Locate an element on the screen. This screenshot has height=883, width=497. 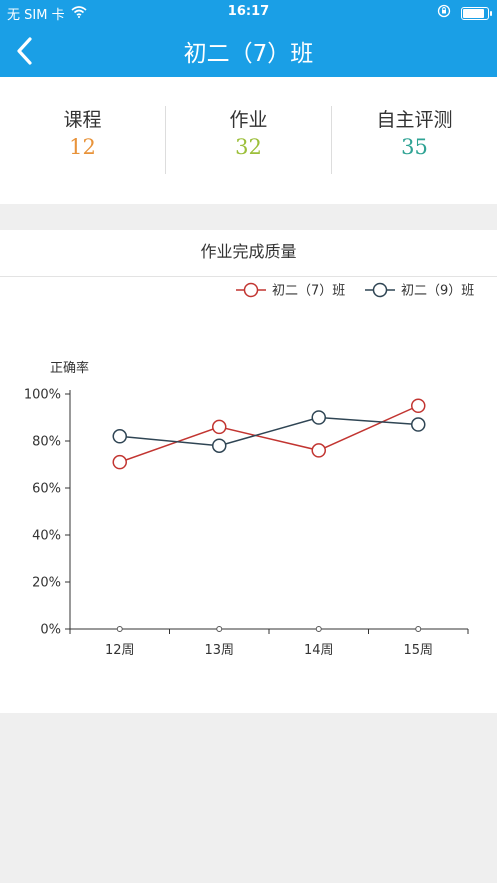
legend-item: 初二（7）班 is located at coordinates (290, 290).